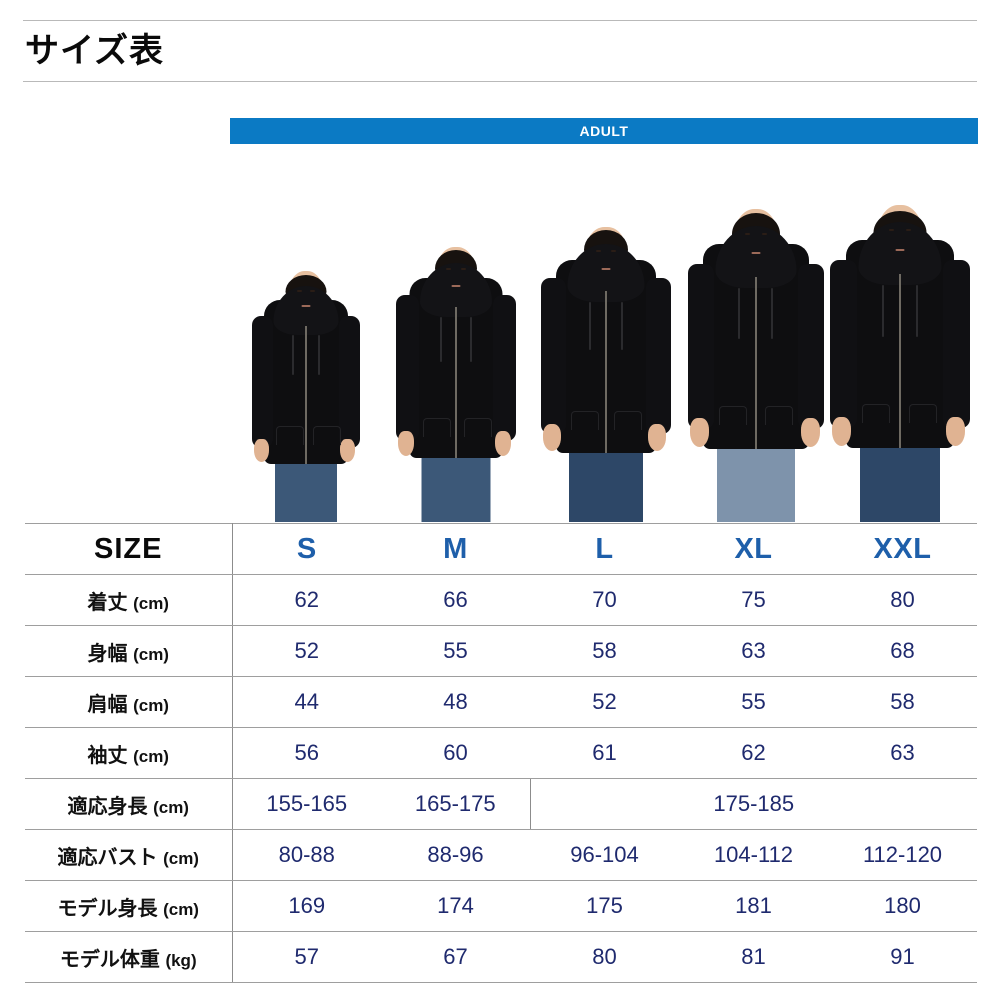  What do you see at coordinates (94, 51) in the screenshot?
I see `page-title: サイズ表` at bounding box center [94, 51].